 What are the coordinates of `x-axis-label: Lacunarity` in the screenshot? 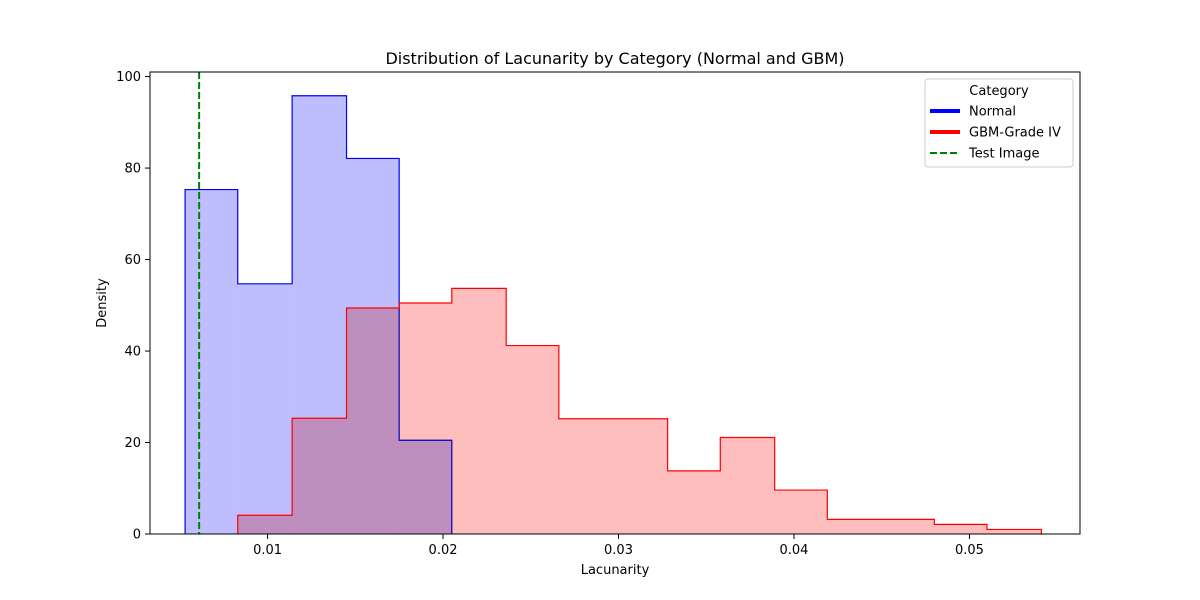 It's located at (615, 570).